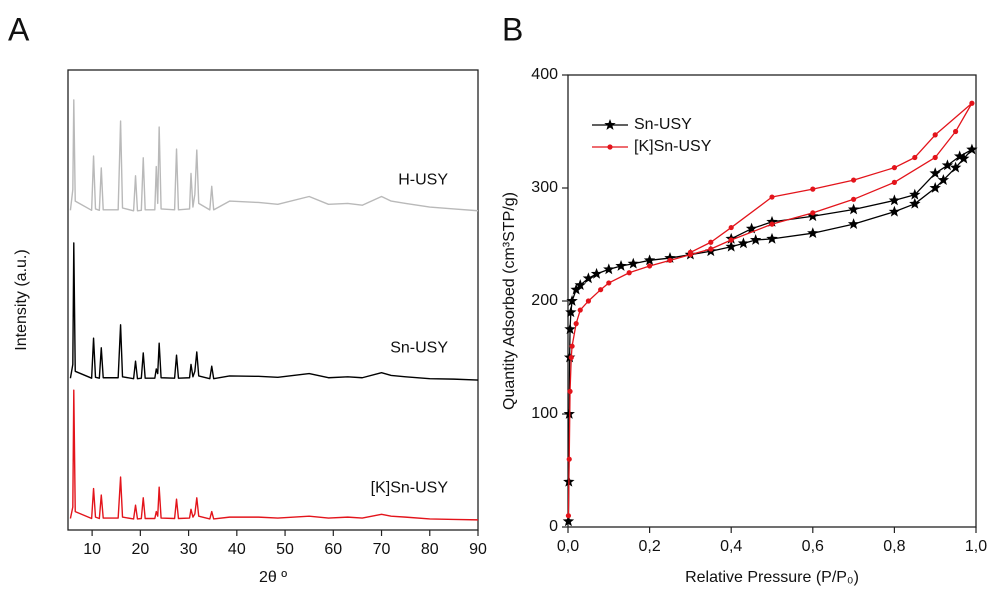 The height and width of the screenshot is (590, 990). What do you see at coordinates (189, 549) in the screenshot?
I see `x-tick-label: 30` at bounding box center [189, 549].